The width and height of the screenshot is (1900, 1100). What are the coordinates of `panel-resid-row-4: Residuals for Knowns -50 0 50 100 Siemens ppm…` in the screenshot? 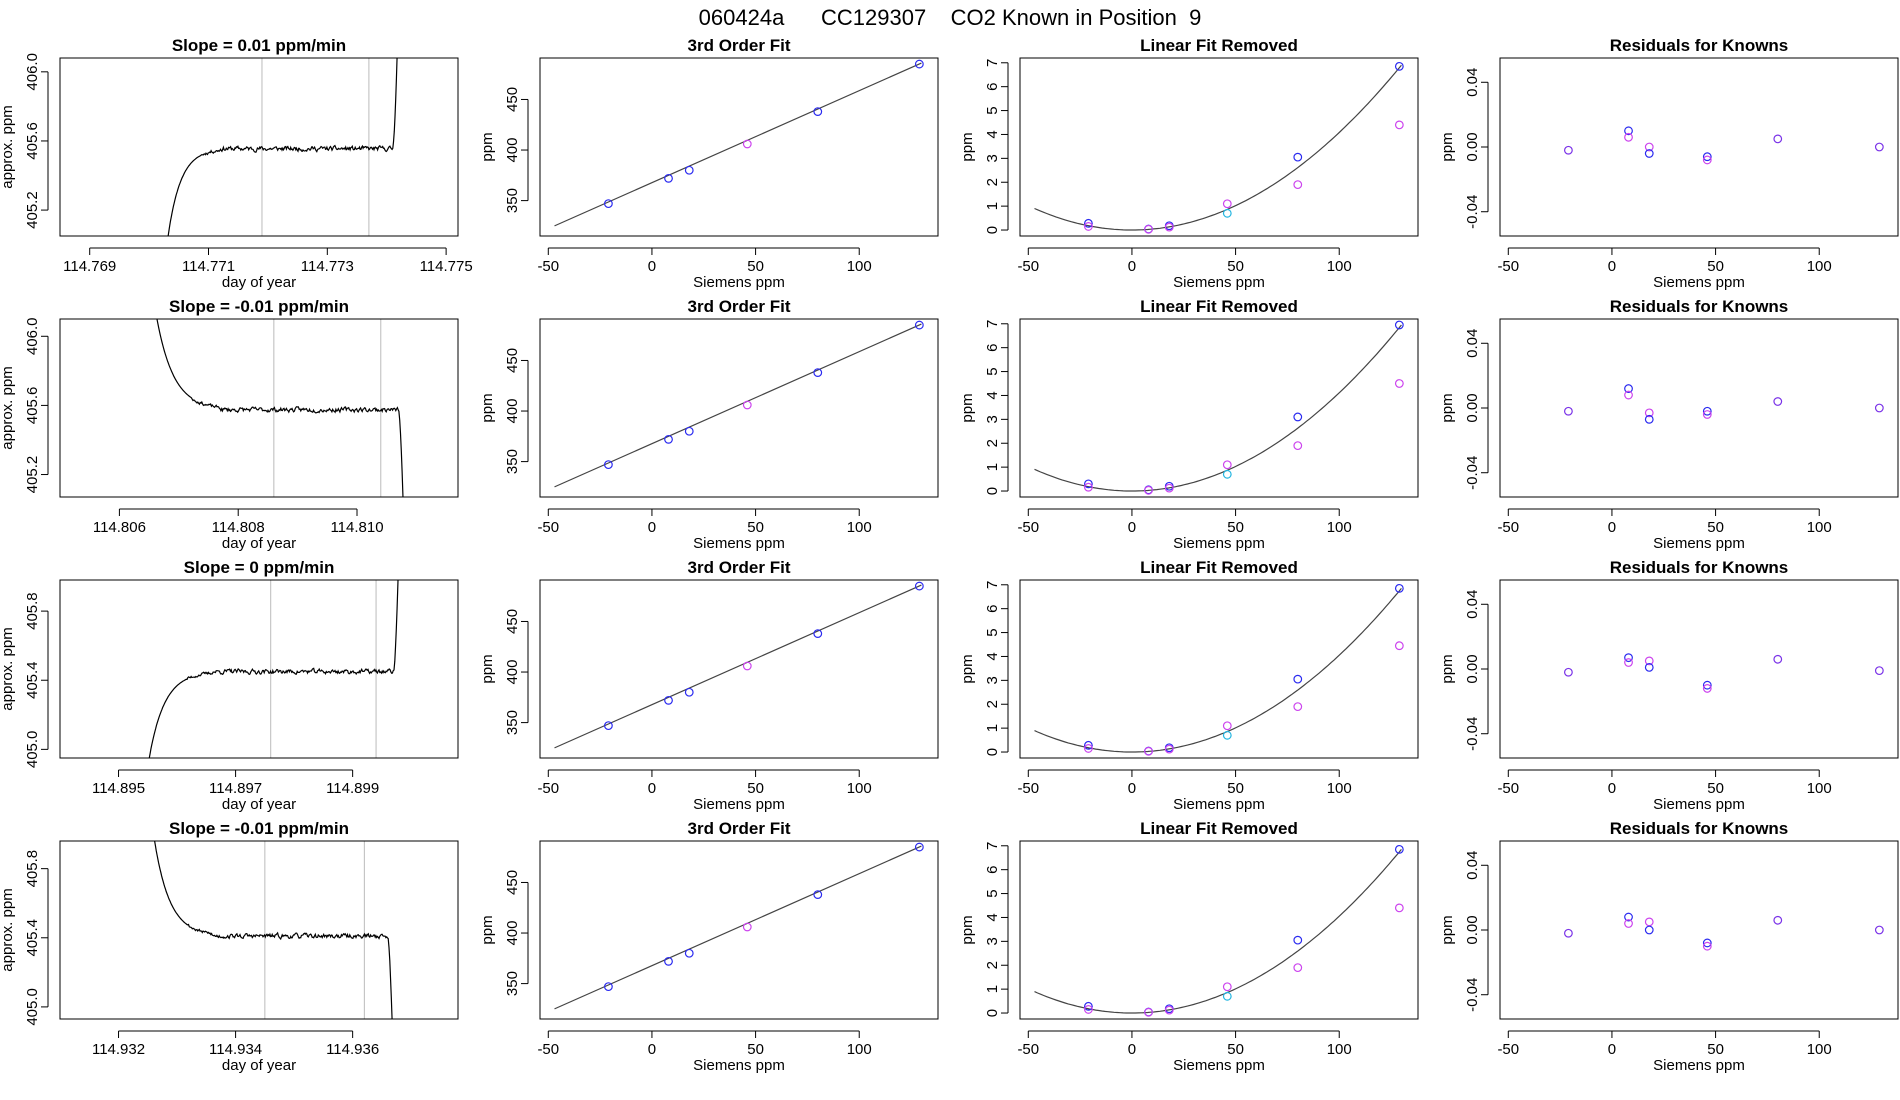 It's located at (1669, 946).